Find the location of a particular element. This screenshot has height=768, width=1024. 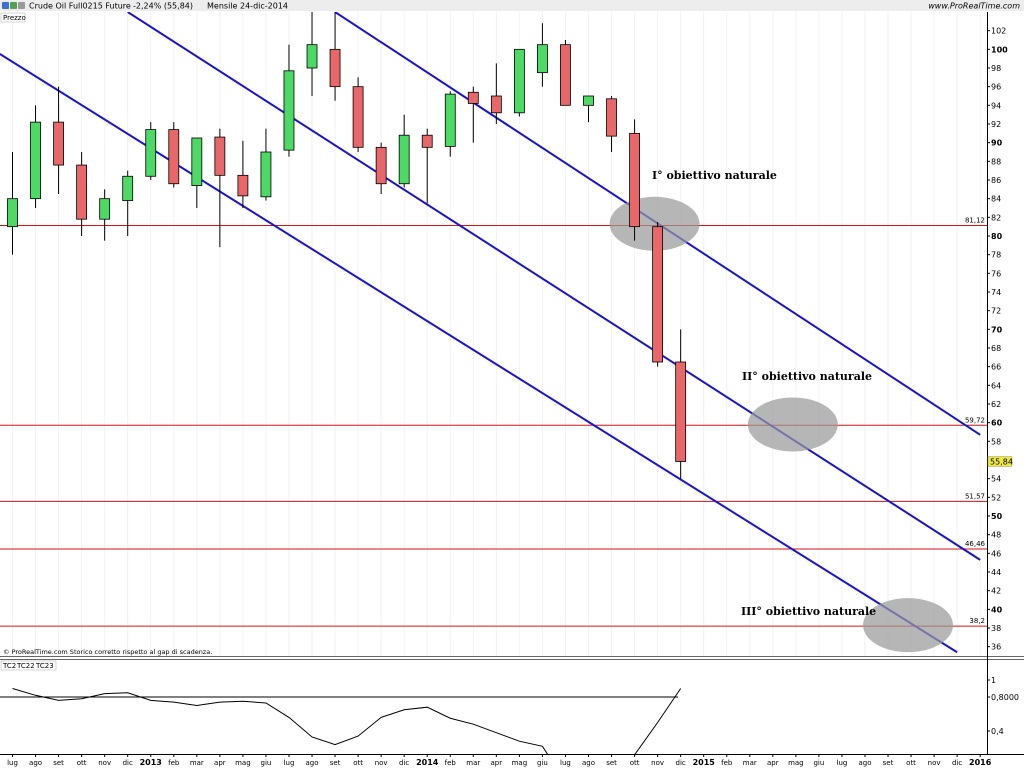

header-icons is located at coordinates (13, 5).